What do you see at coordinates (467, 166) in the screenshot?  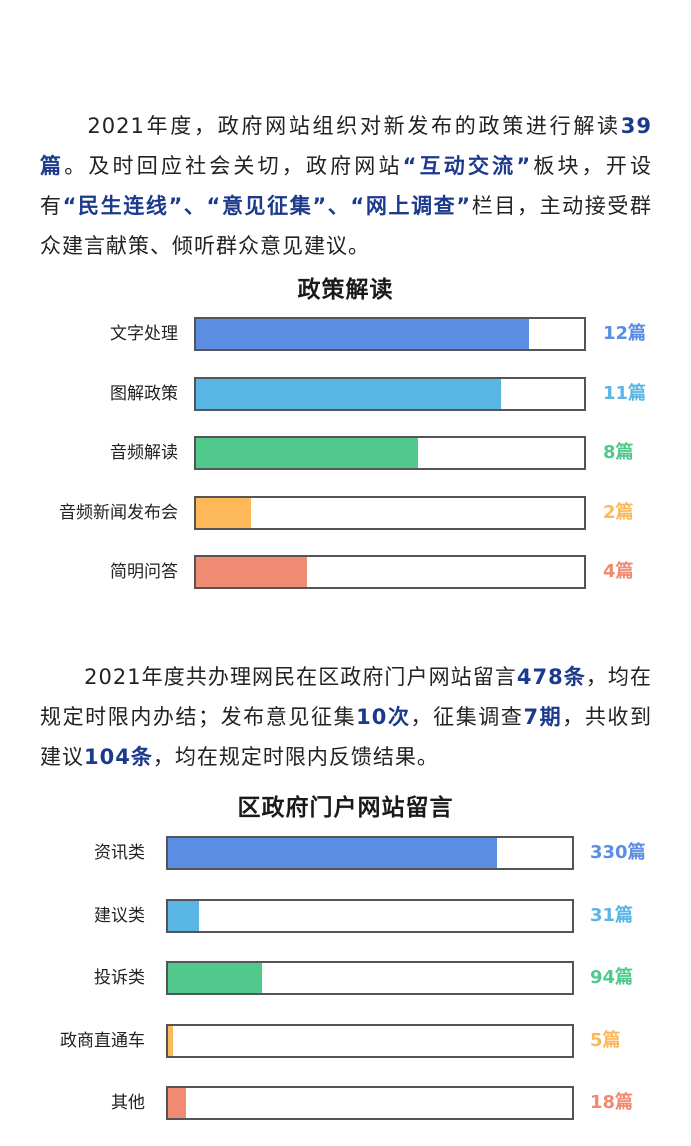 I see `highlight-text: “互动交流”` at bounding box center [467, 166].